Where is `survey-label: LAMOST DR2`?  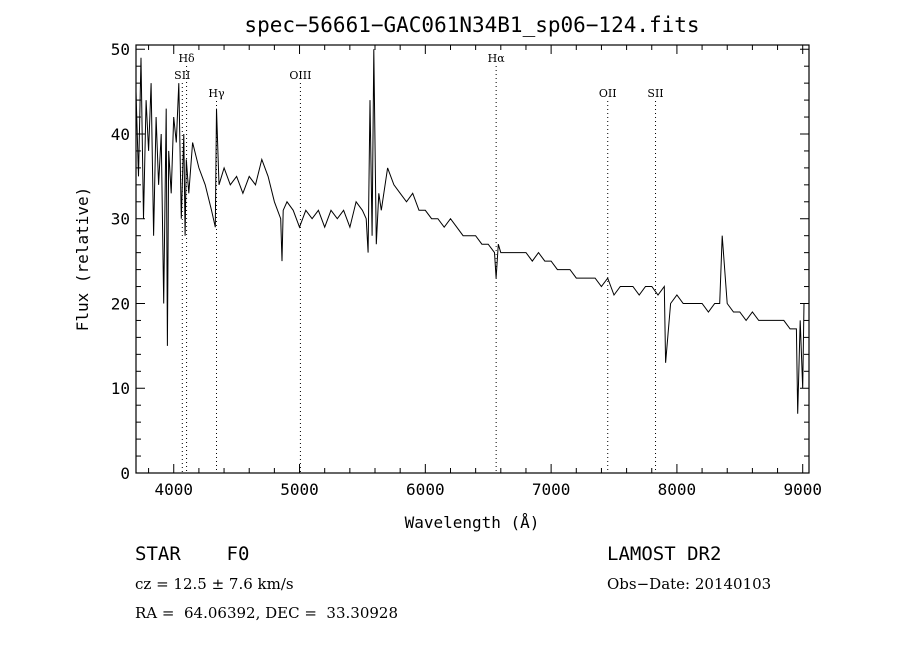
survey-label: LAMOST DR2 is located at coordinates (664, 554).